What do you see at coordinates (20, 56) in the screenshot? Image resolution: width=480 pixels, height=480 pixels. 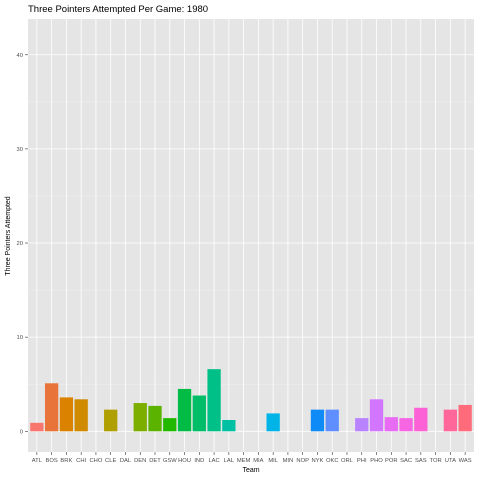 I see `y-tick-label: 40` at bounding box center [20, 56].